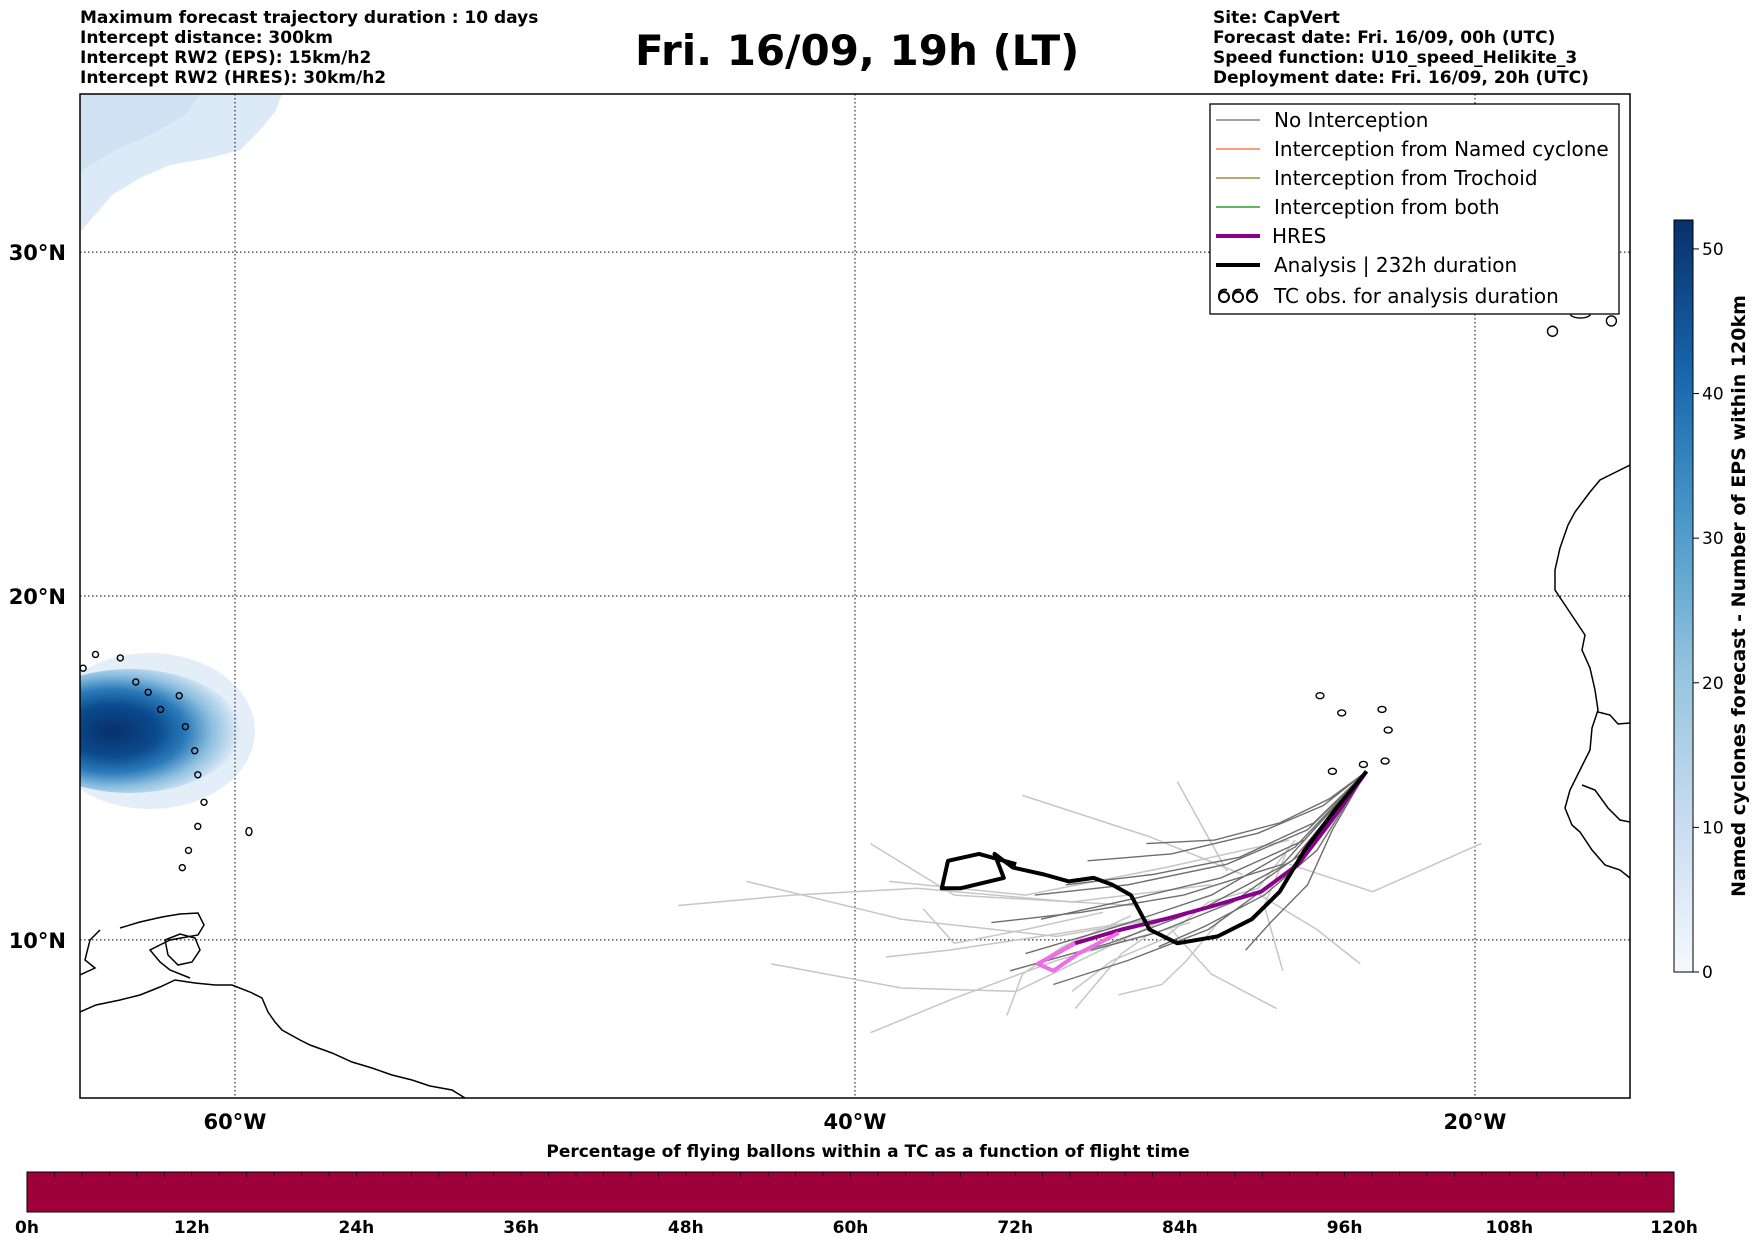 The image size is (1752, 1241). What do you see at coordinates (1605, 767) in the screenshot?
I see `guinea-coast-detail` at bounding box center [1605, 767].